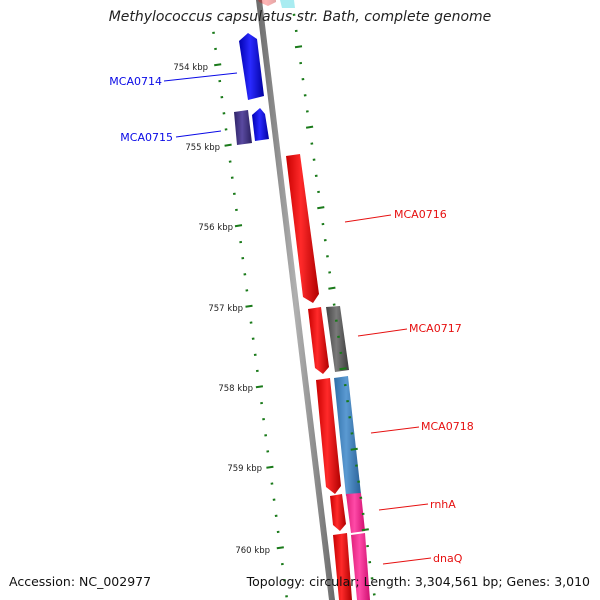  Describe the element at coordinates (287, 4) in the screenshot. I see `gene-arrow-partial-top-cyan` at that location.